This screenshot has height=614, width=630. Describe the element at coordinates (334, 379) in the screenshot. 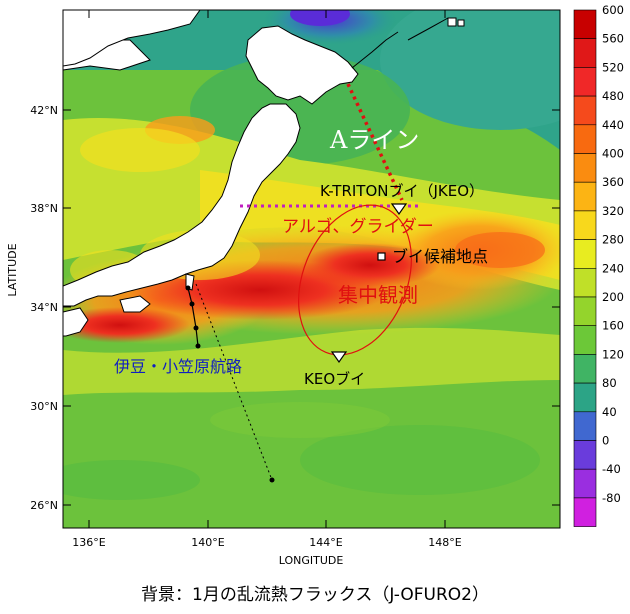

I see `keo-buoy-label: KEOブイ` at that location.